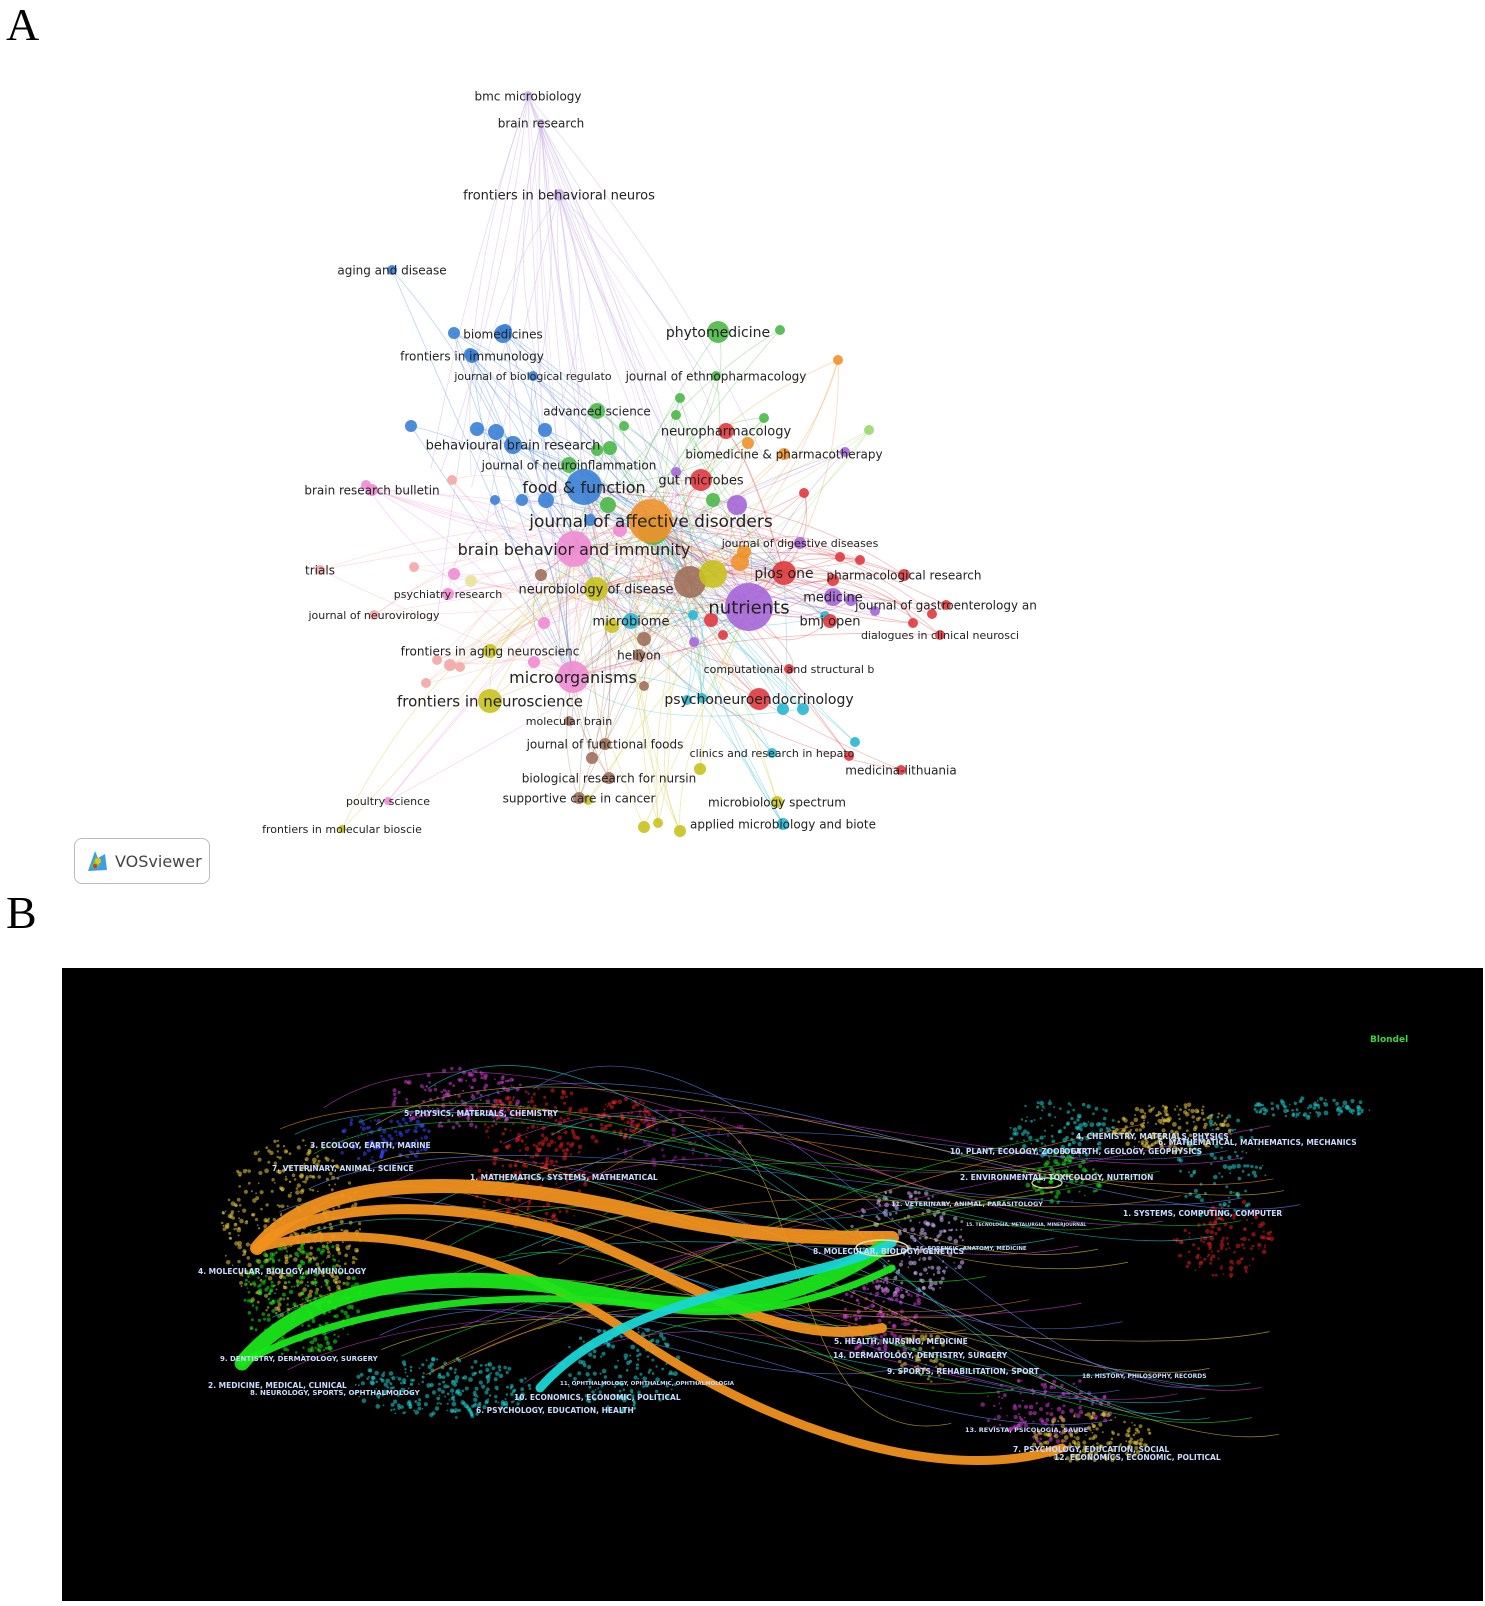 The image size is (1485, 1606). What do you see at coordinates (342, 829) in the screenshot?
I see `label-frontiers-in-molecular-bioscie: frontiers in molecular bioscie` at bounding box center [342, 829].